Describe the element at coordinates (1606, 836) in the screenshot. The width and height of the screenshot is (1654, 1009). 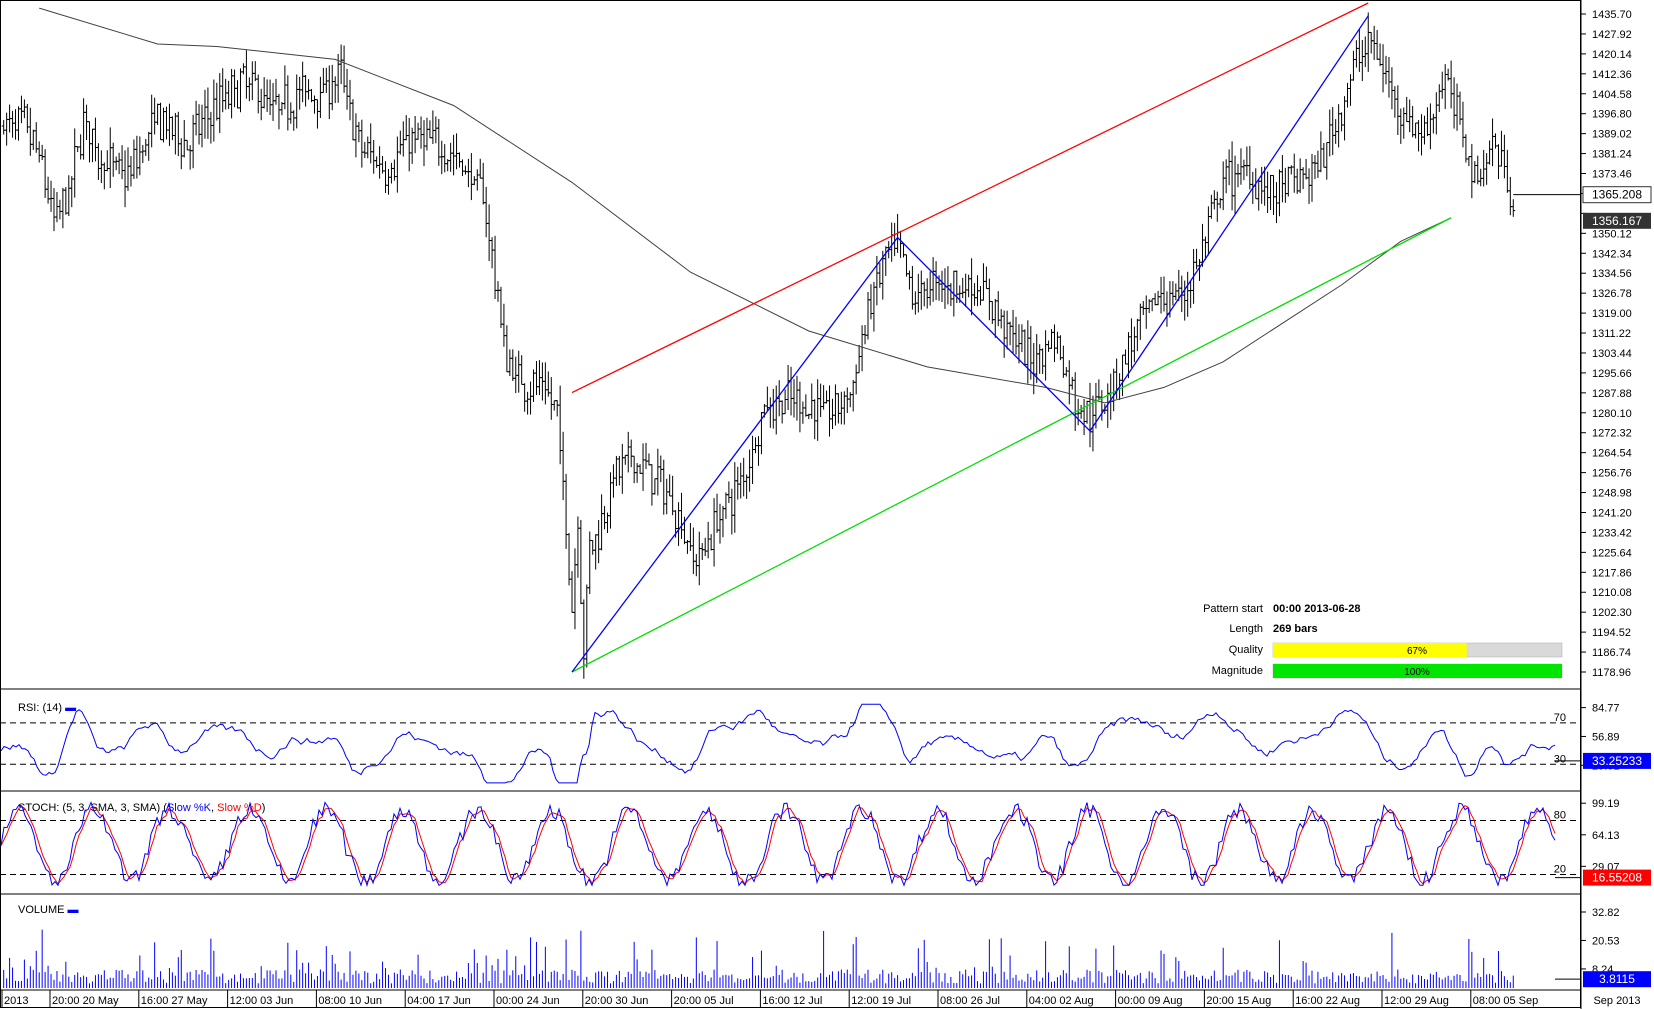
I see `stoch-tick-label: 64.13` at that location.